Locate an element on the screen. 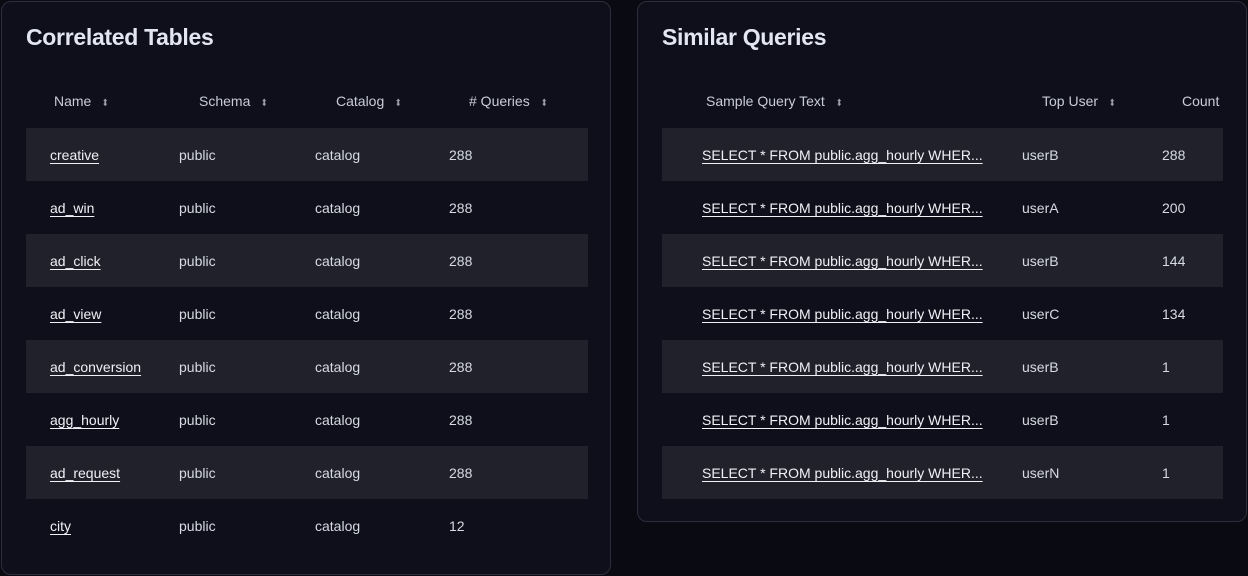 This screenshot has width=1248, height=576. table-row: ad_request public catalog 288 is located at coordinates (307, 472).